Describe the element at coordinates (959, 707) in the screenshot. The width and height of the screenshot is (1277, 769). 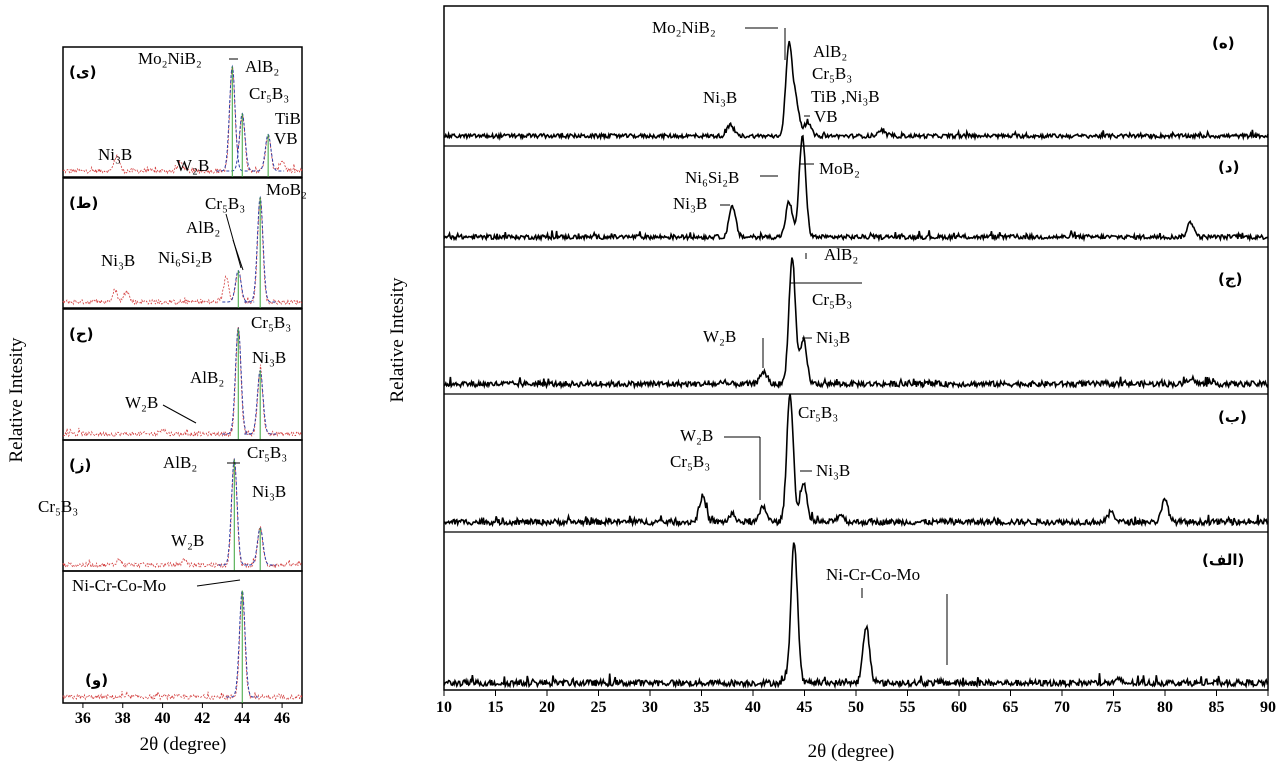
I see `right-x-tick-label: 60` at that location.